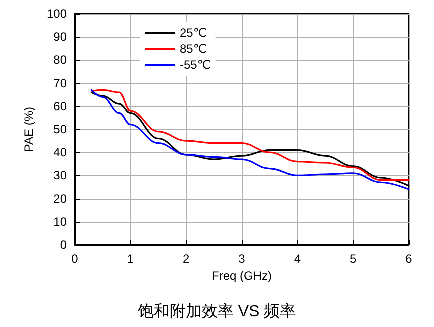  Describe the element at coordinates (193, 33) in the screenshot. I see `legend-label: 25℃` at that location.